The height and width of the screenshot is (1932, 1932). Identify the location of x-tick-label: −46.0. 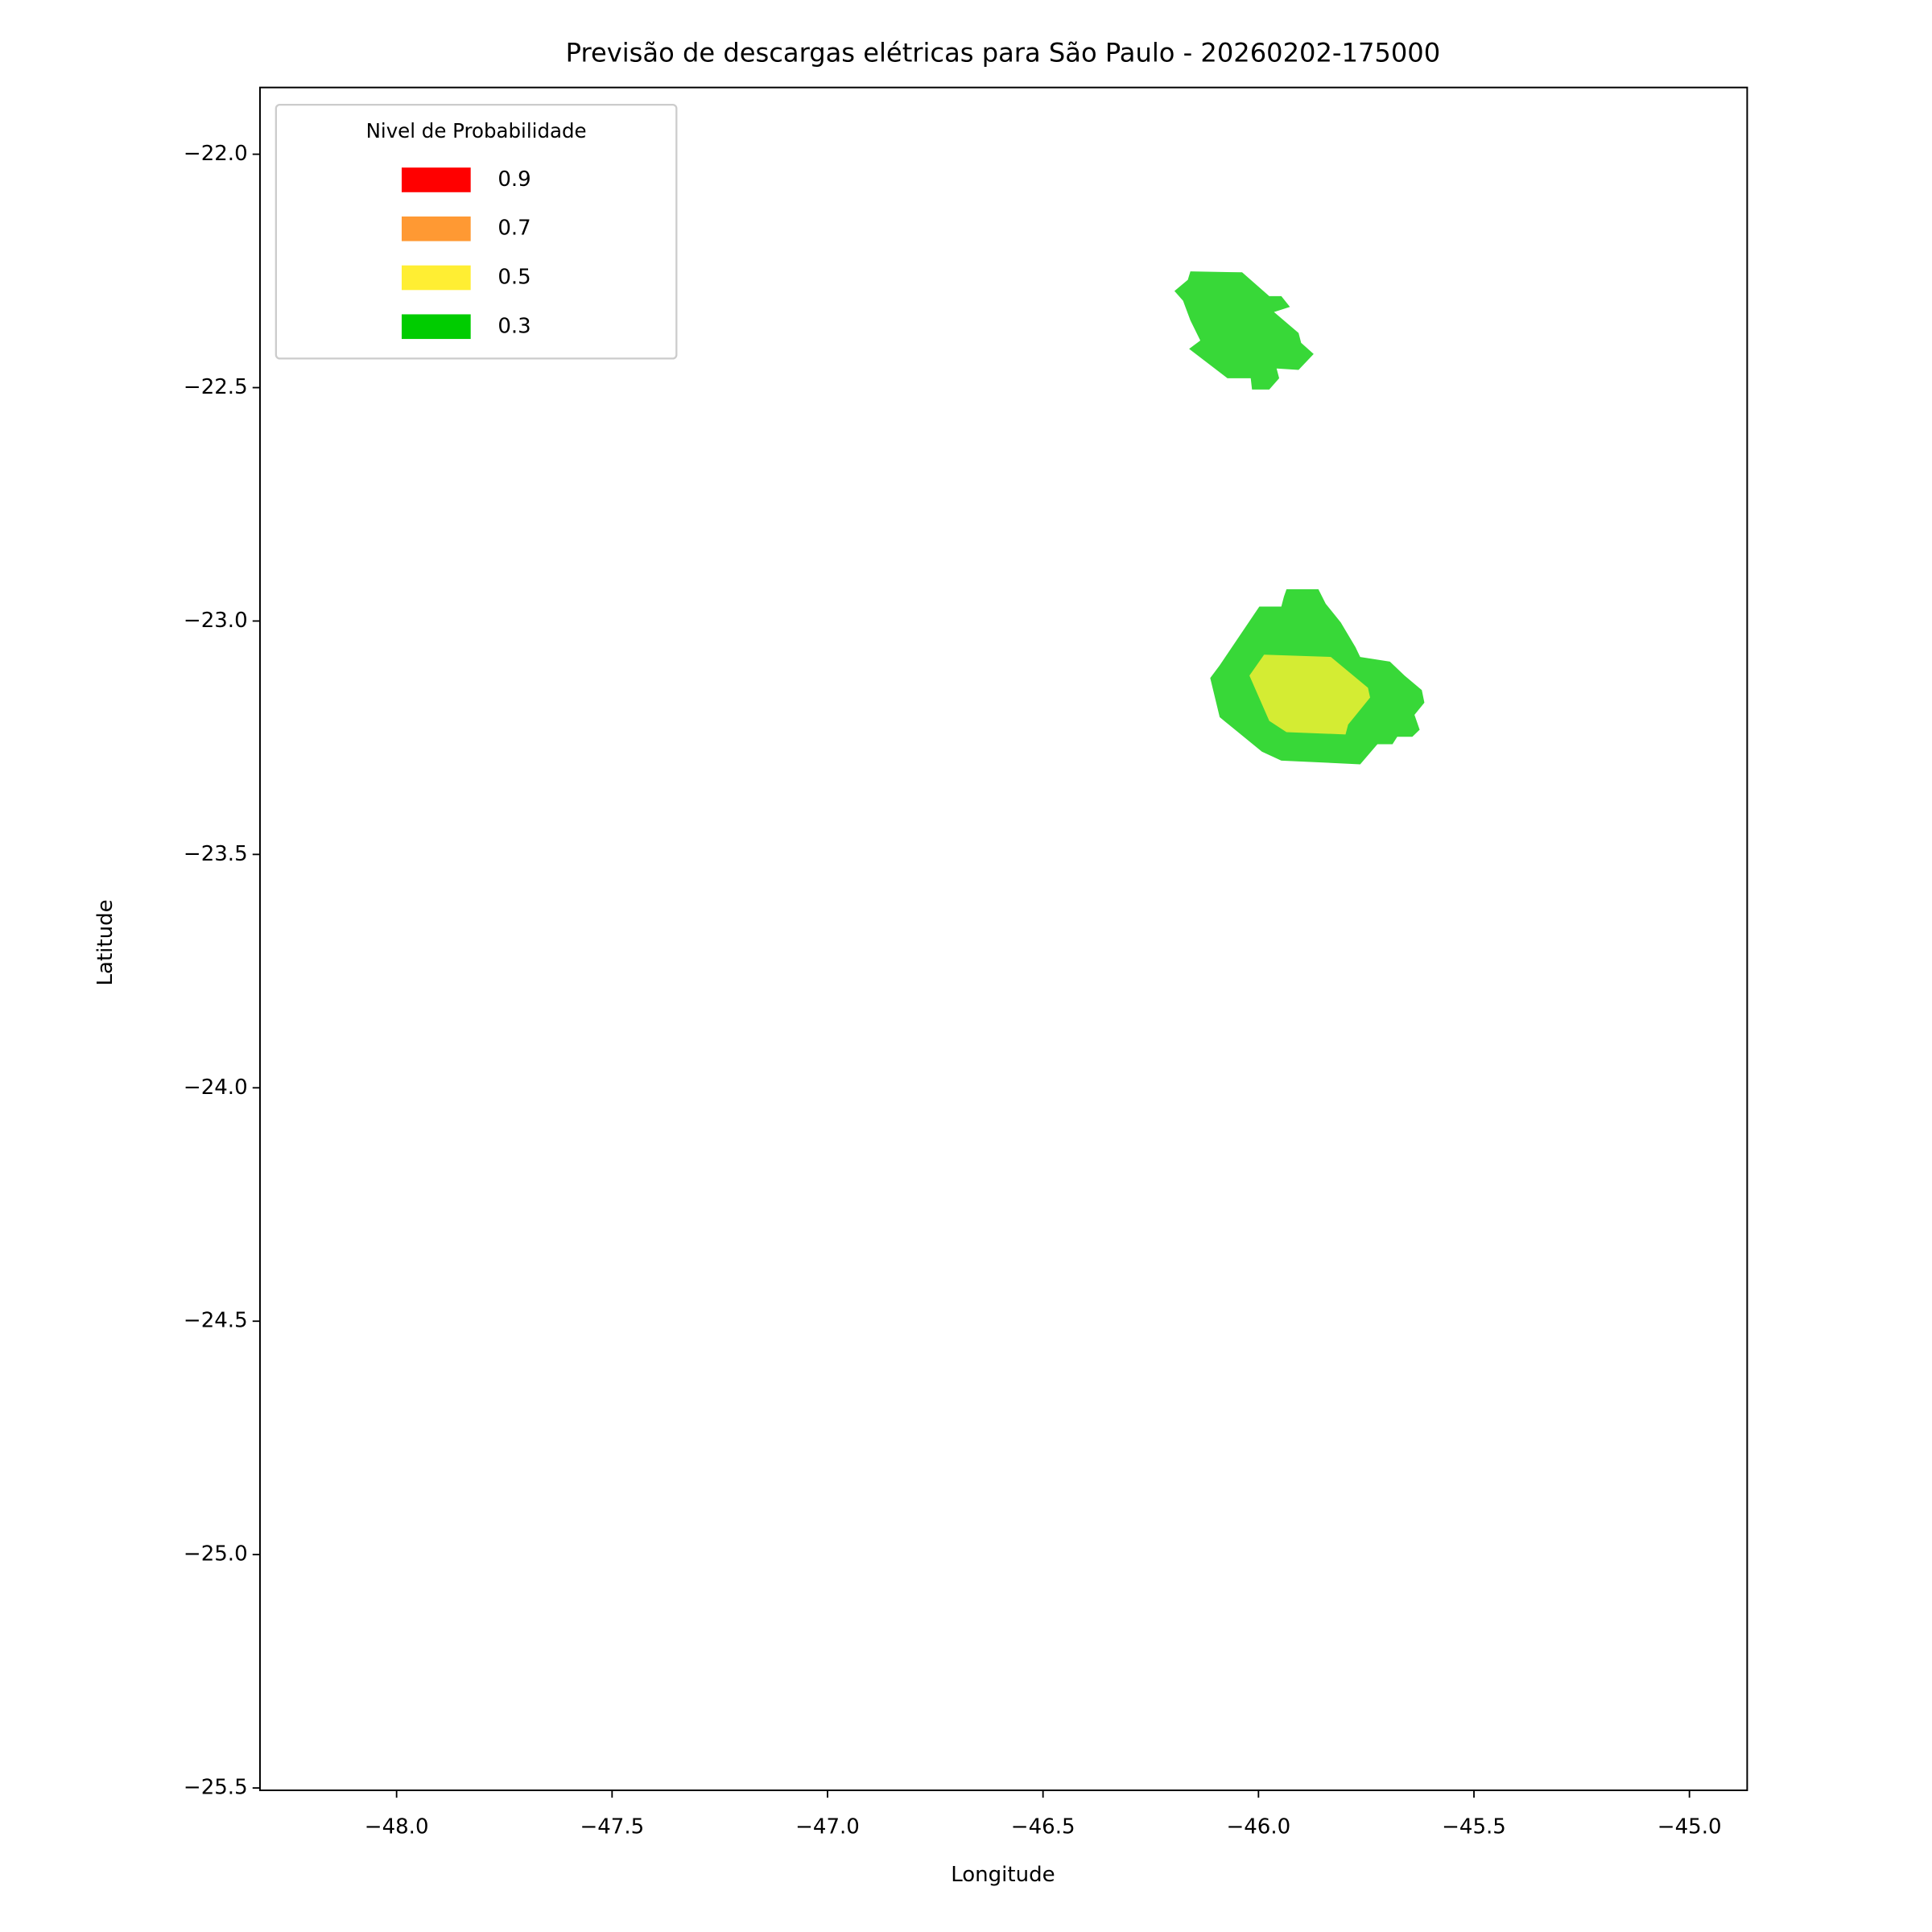
(1258, 1826).